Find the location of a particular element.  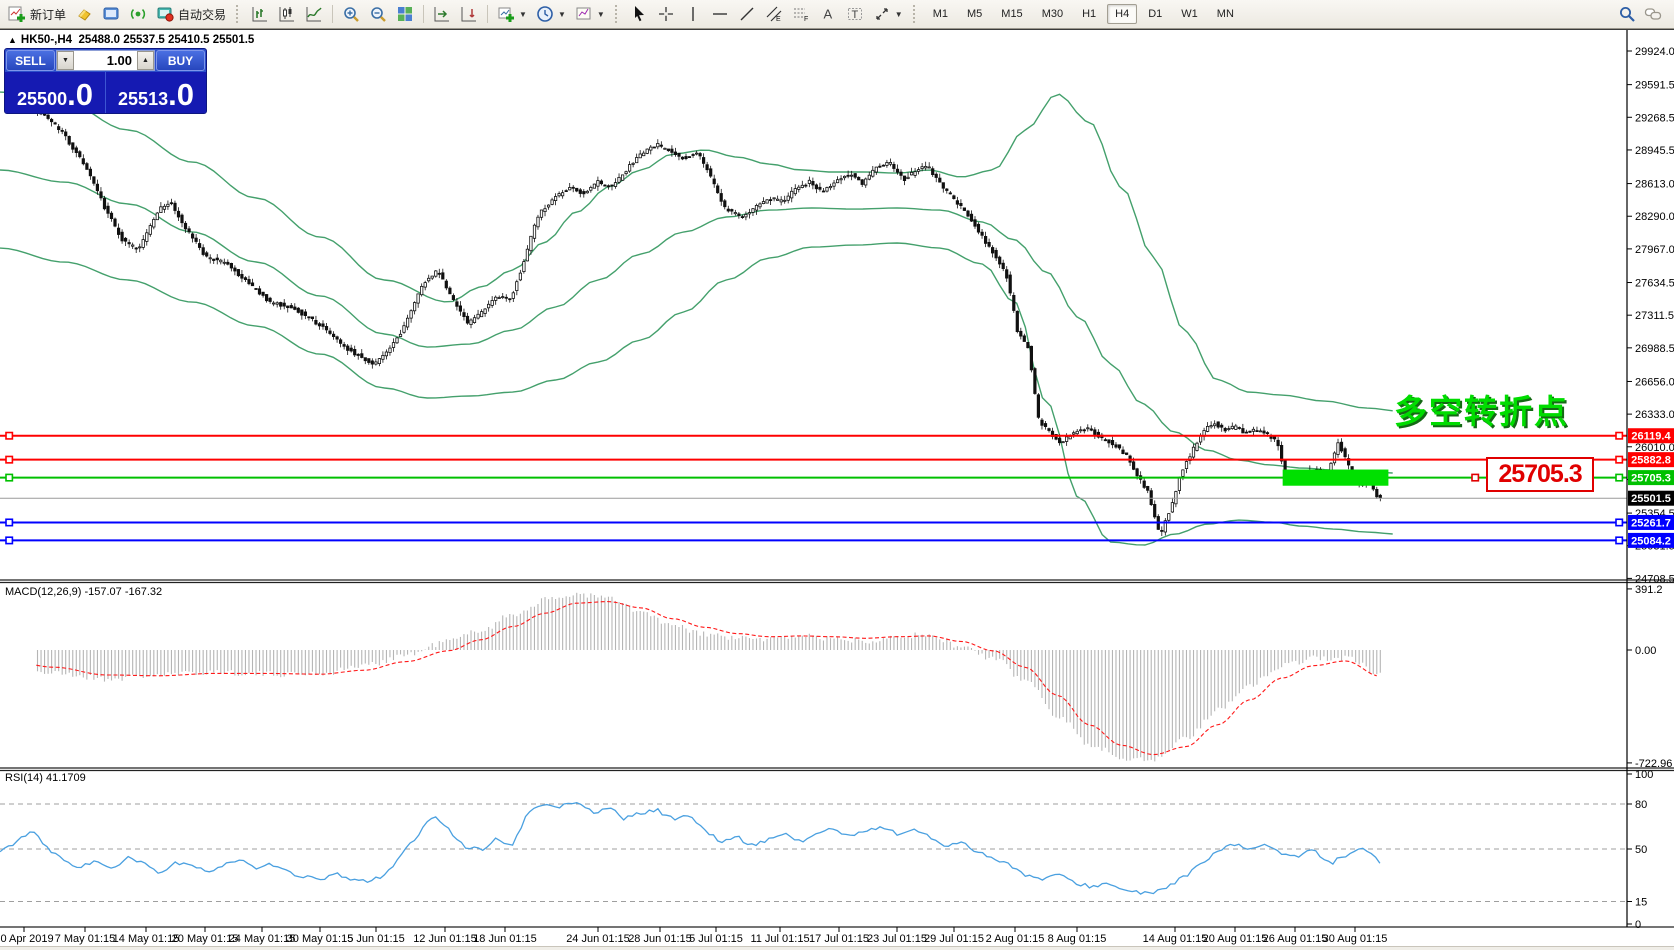

timeframe-w1: W1 is located at coordinates (1189, 14).